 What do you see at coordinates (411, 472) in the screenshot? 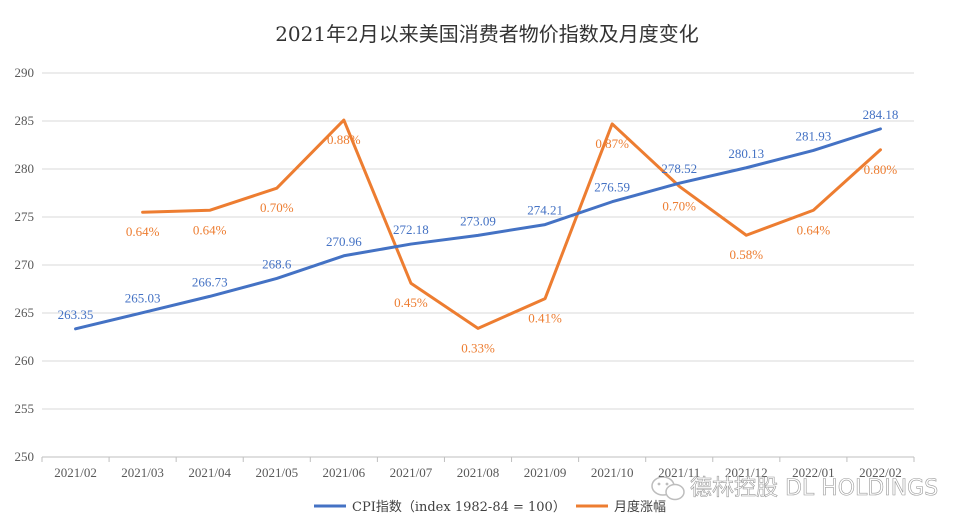
I see `x-tick-label: 2021/07` at bounding box center [411, 472].